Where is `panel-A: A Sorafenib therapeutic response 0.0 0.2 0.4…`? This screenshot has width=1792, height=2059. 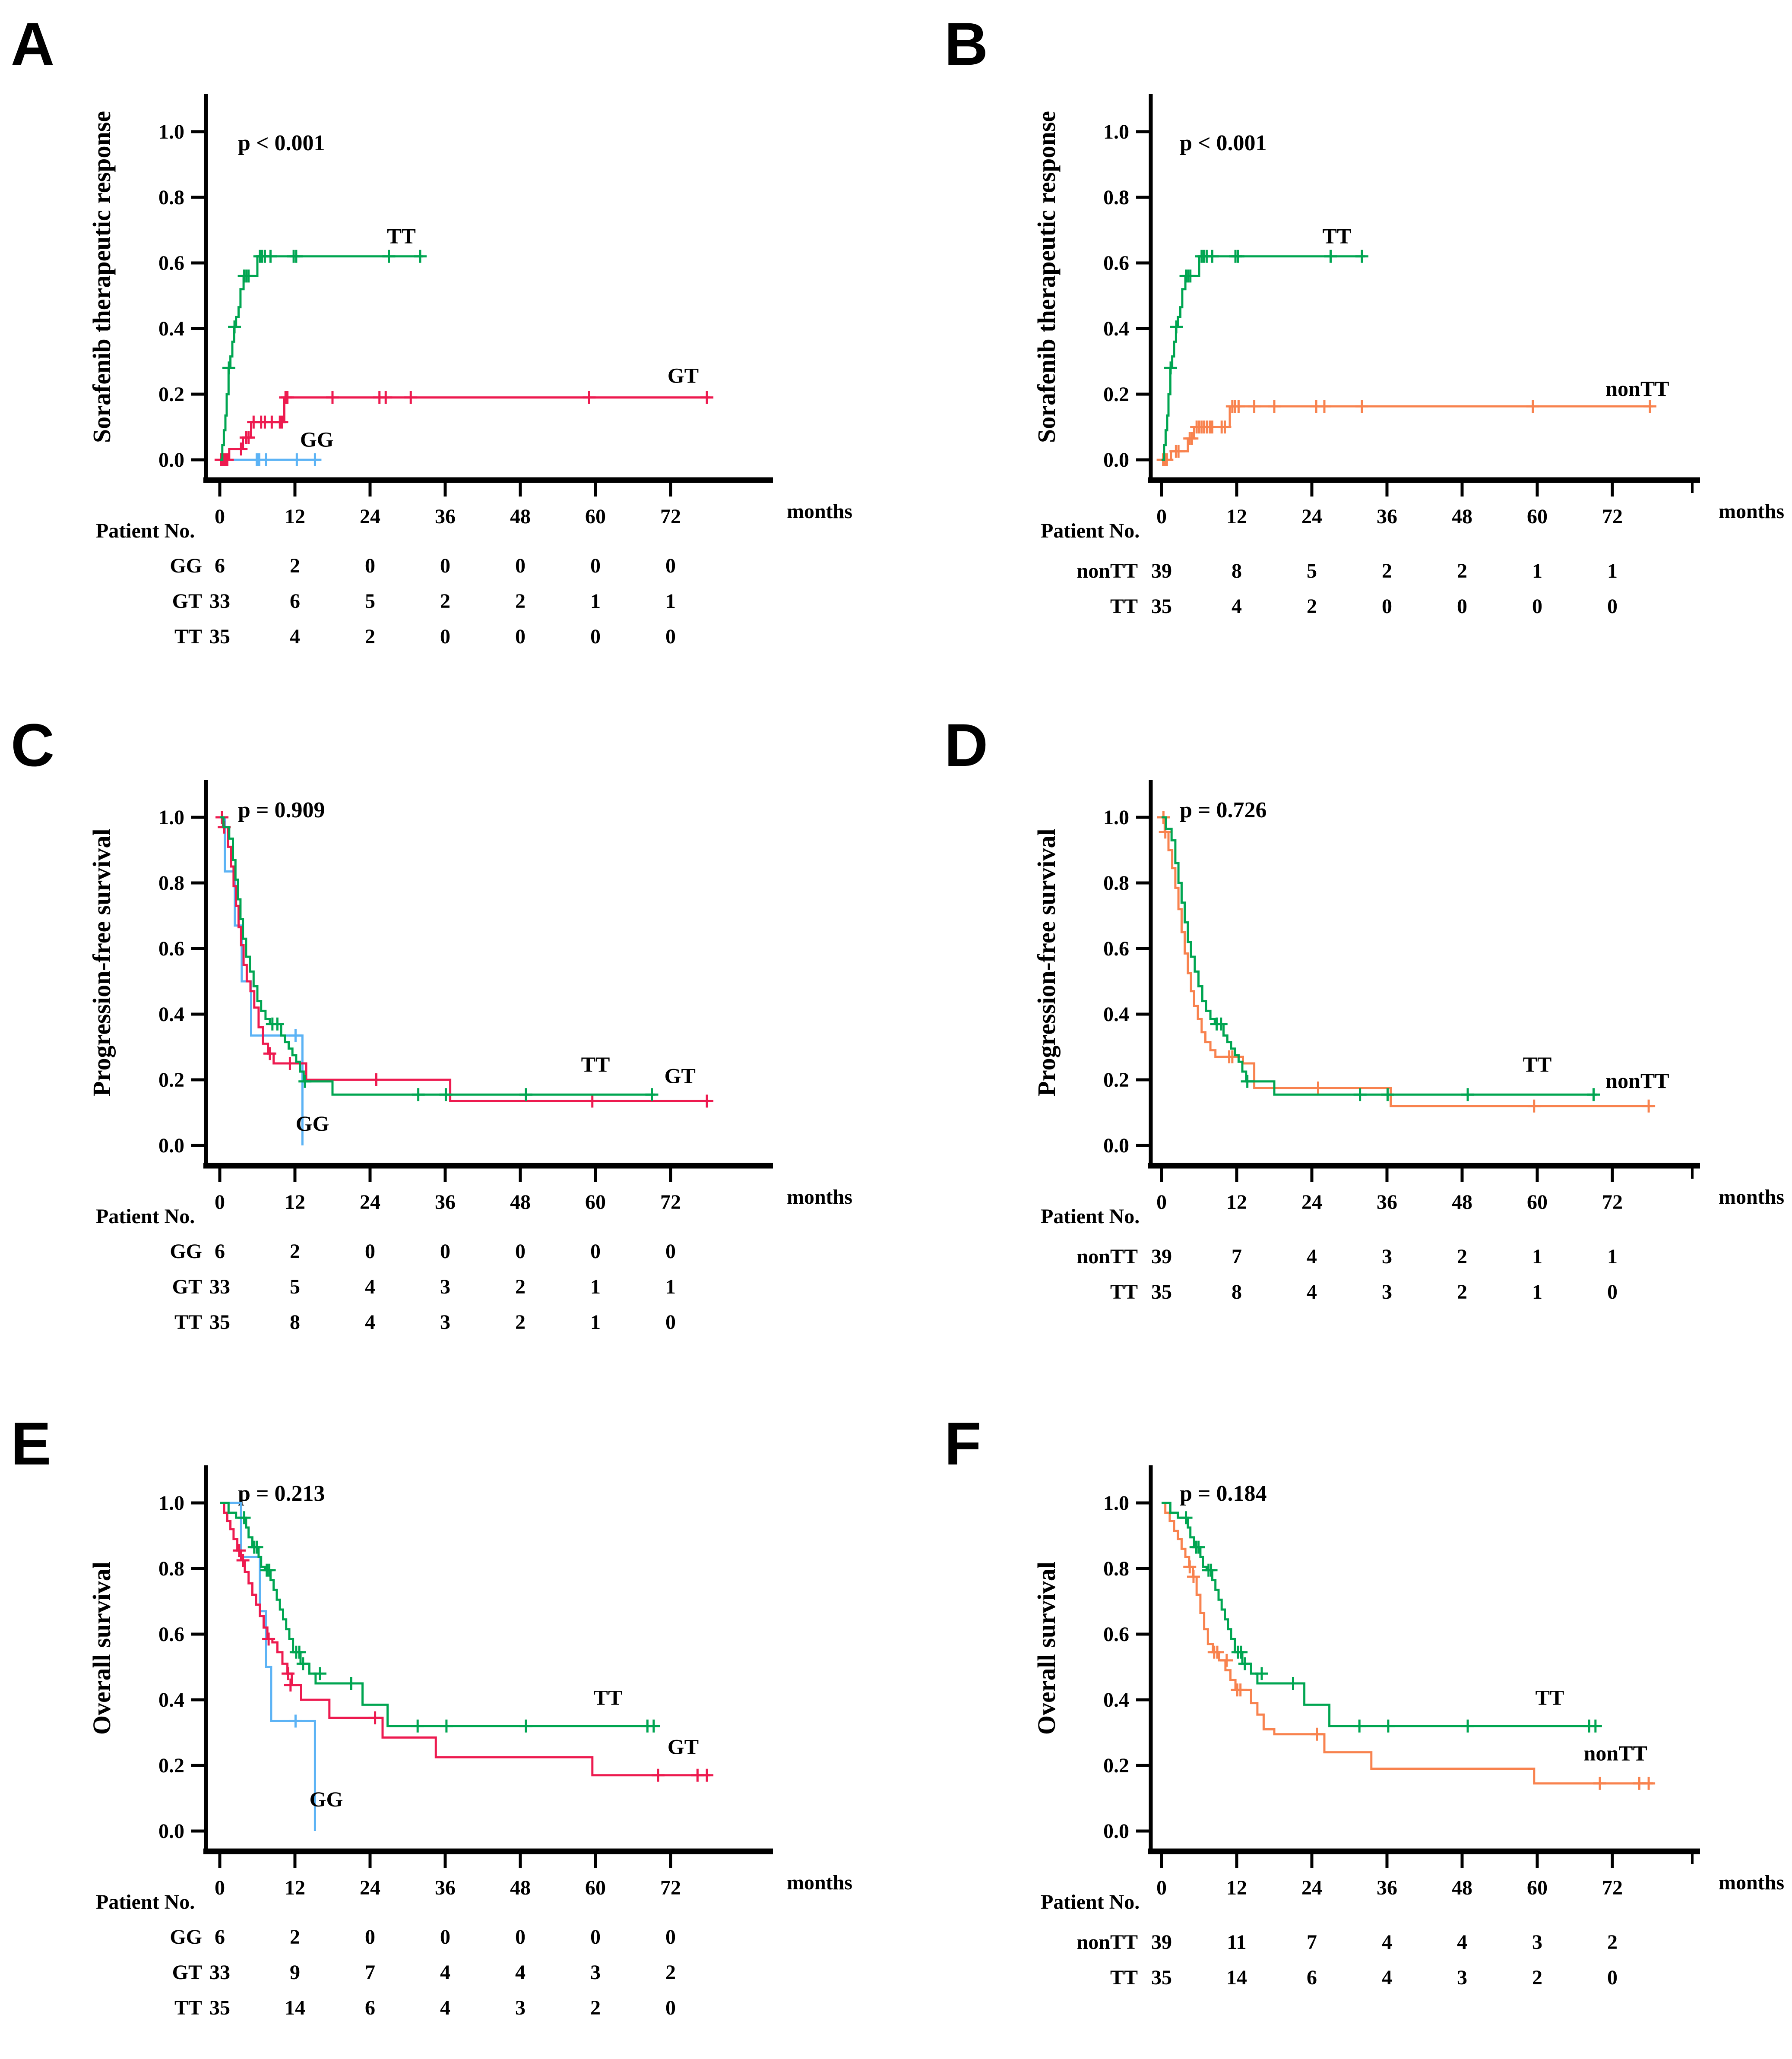 panel-A: A Sorafenib therapeutic response 0.0 0.2 0.4… is located at coordinates (431, 329).